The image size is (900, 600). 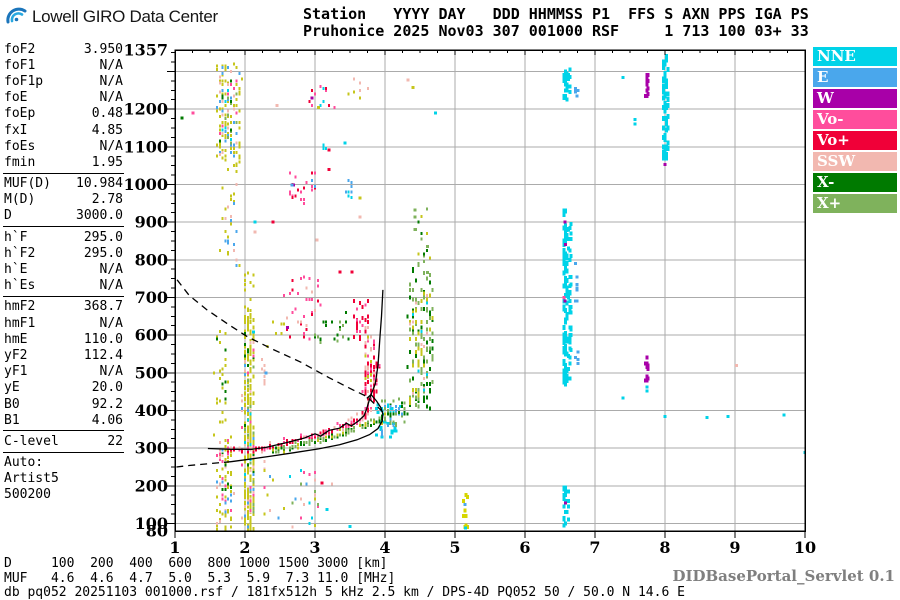 What do you see at coordinates (63, 81) in the screenshot?
I see `param-row-fof1p: foF1p N/A` at bounding box center [63, 81].